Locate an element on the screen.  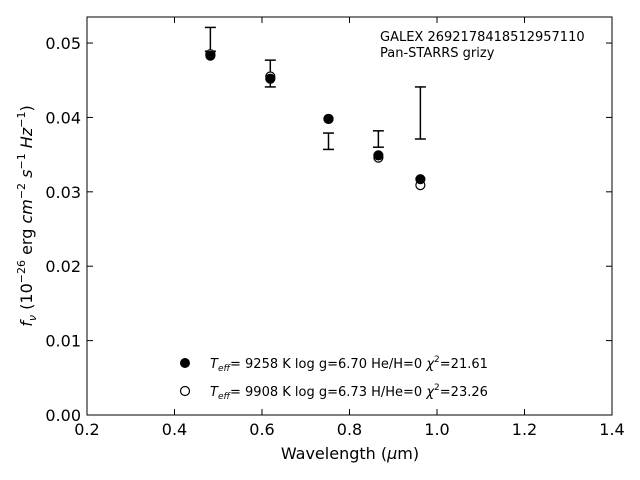
legend-entry-open: Teff= 9908 K log g=6.73 H/He=0 χ2=23.26 is located at coordinates (333, 392).